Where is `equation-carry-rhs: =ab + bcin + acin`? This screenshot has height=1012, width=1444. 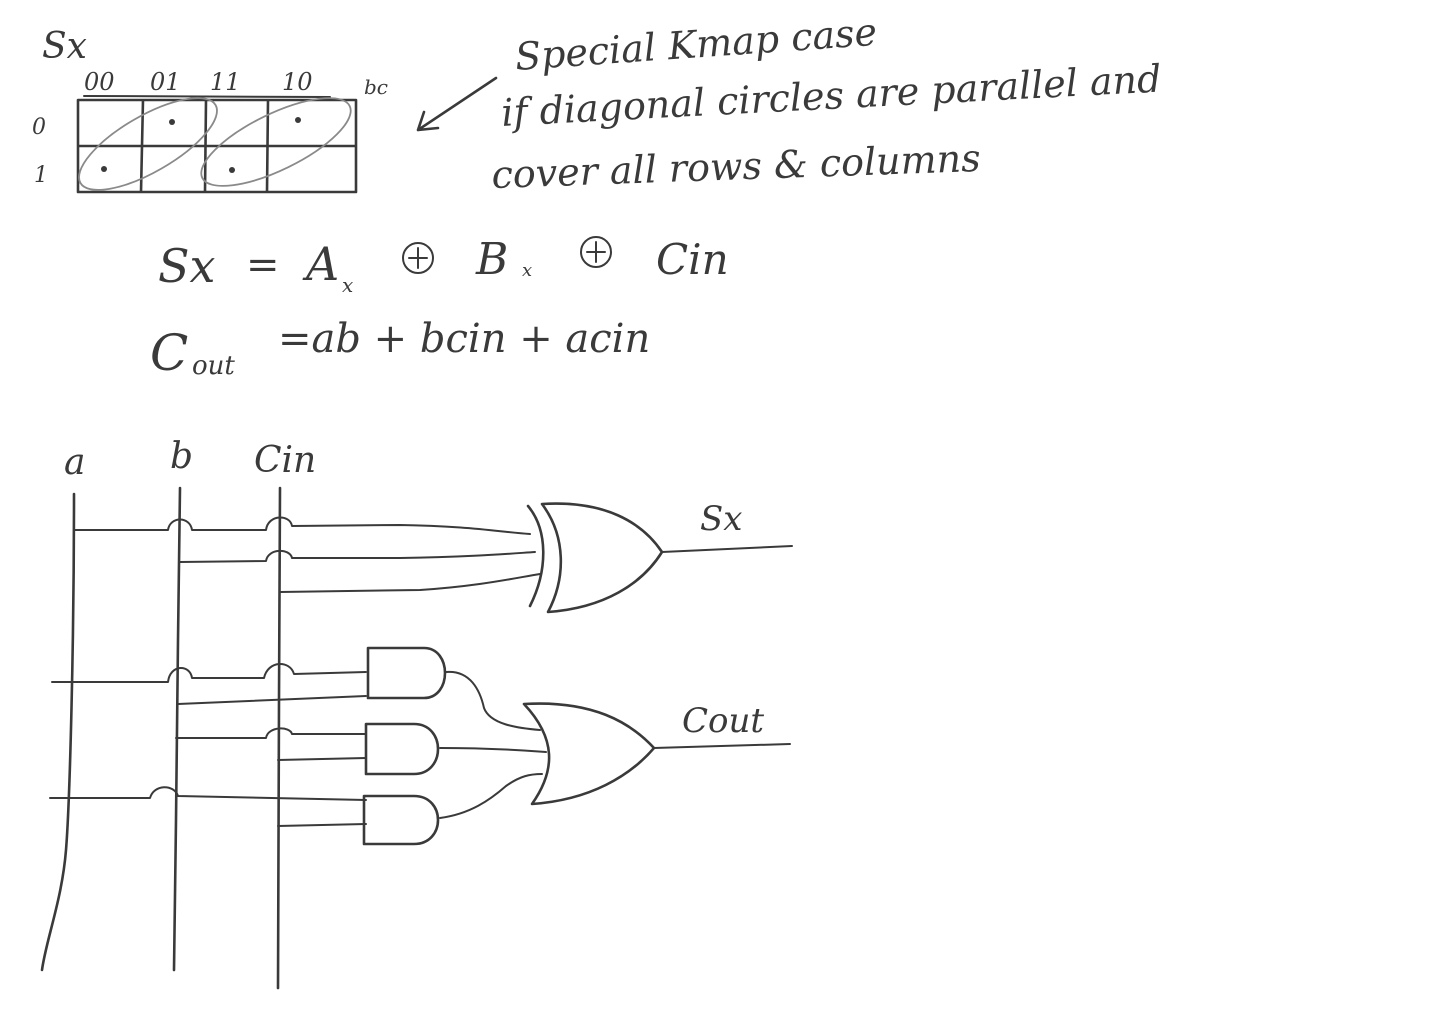
equation-carry-rhs: =ab + bcin + acin is located at coordinates (464, 339).